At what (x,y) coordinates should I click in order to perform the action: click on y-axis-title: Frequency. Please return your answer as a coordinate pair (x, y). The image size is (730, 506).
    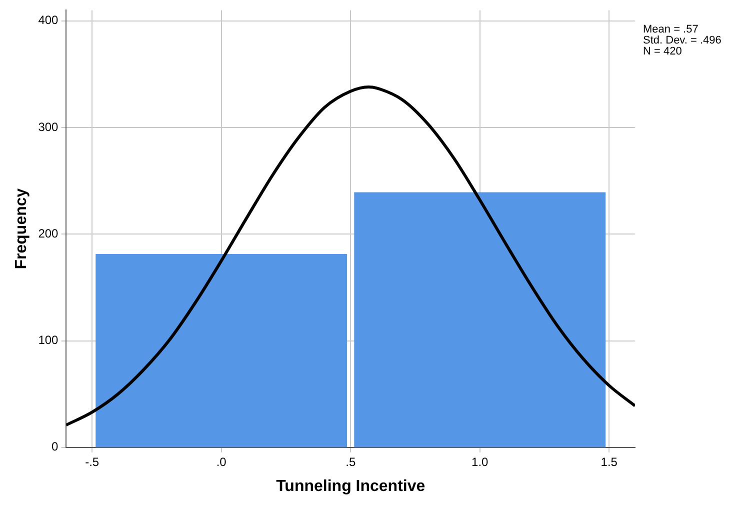
    Looking at the image, I should click on (21, 229).